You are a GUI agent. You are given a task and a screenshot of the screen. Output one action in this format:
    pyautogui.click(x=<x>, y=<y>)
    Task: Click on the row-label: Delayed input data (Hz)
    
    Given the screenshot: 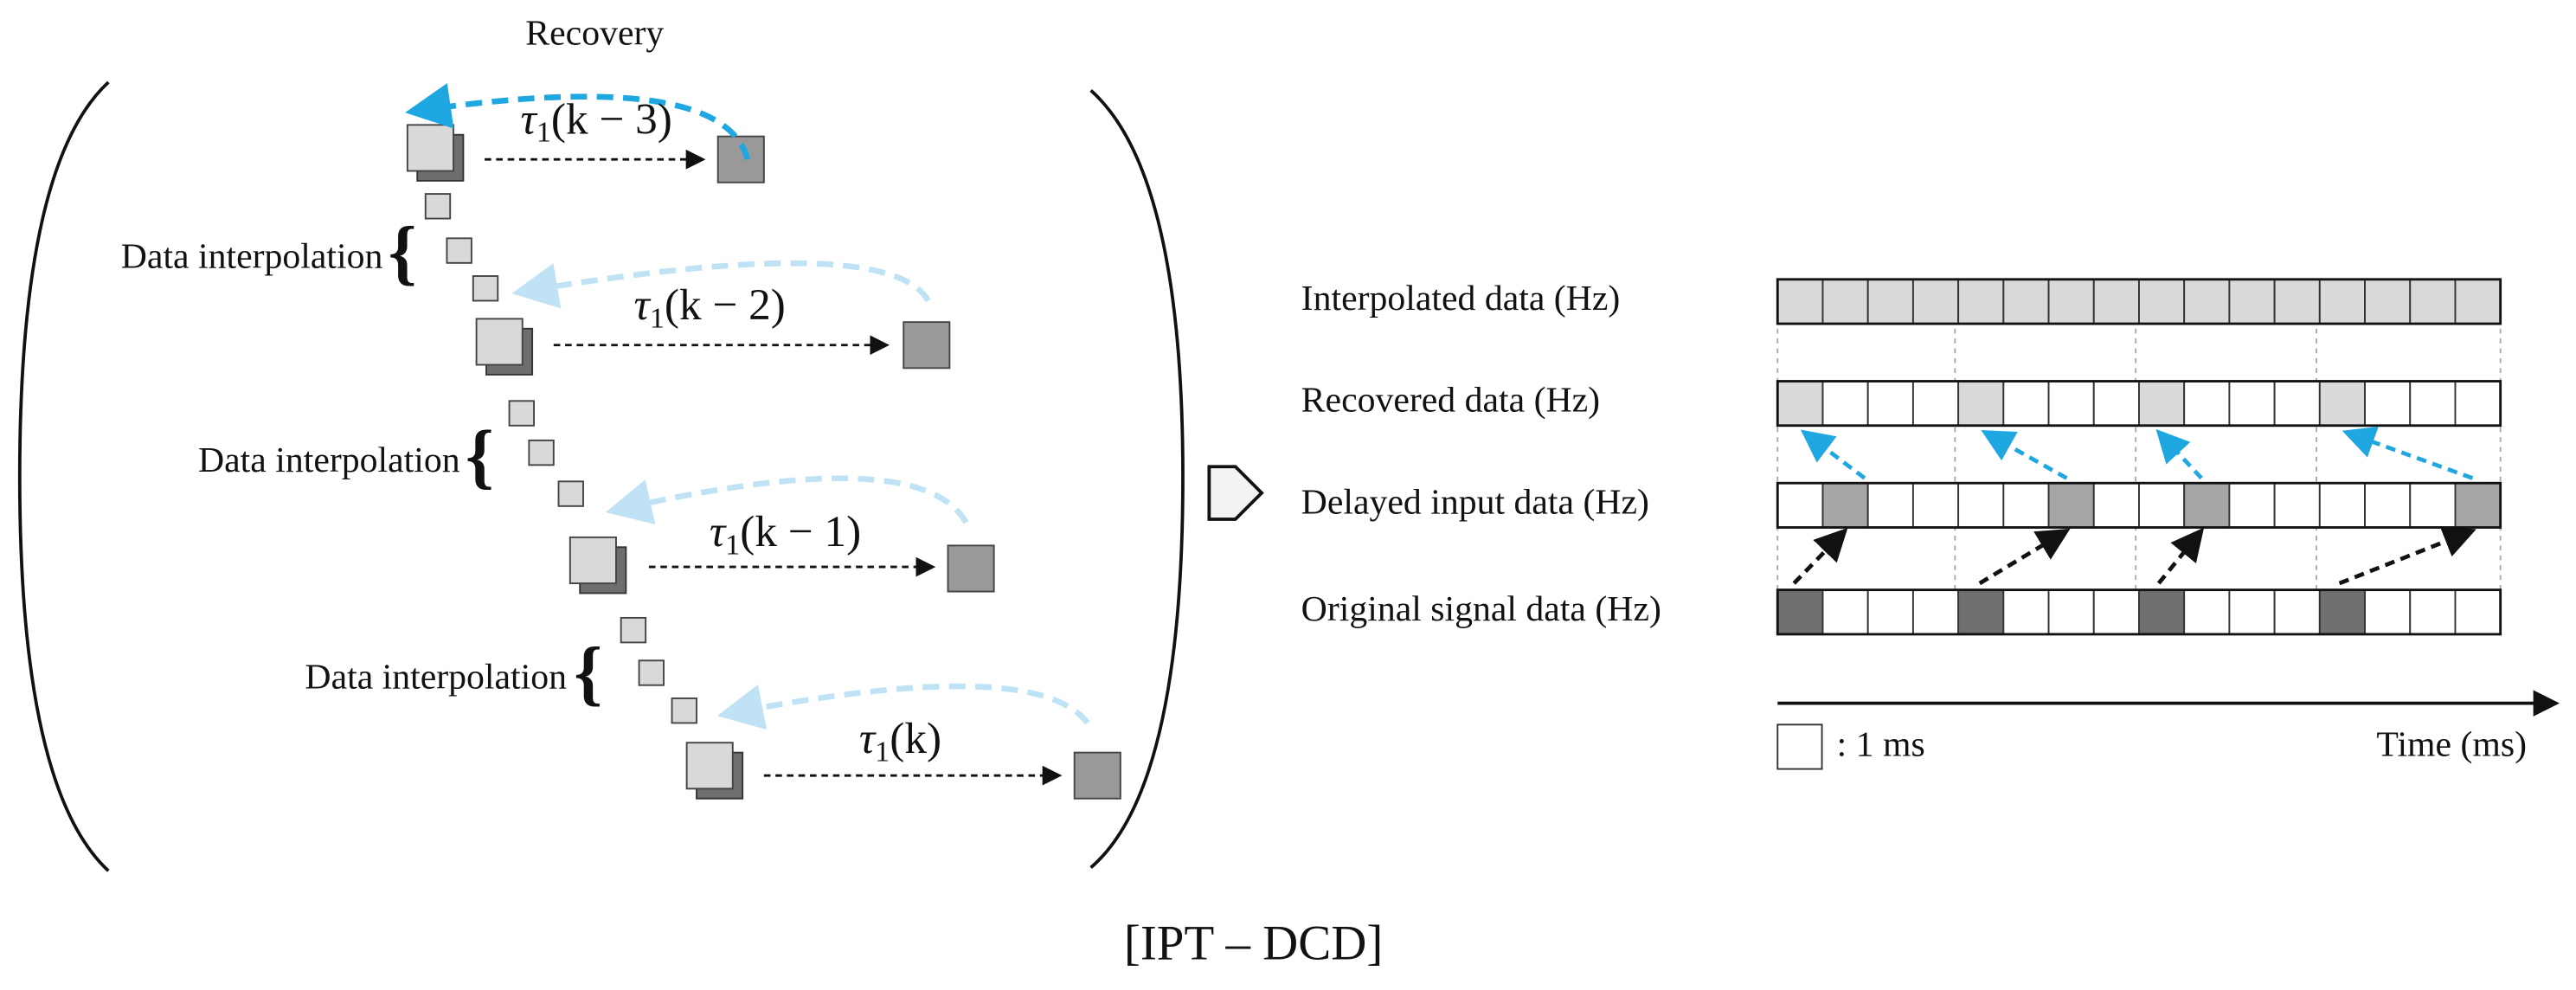 What is the action you would take?
    pyautogui.click(x=1475, y=502)
    